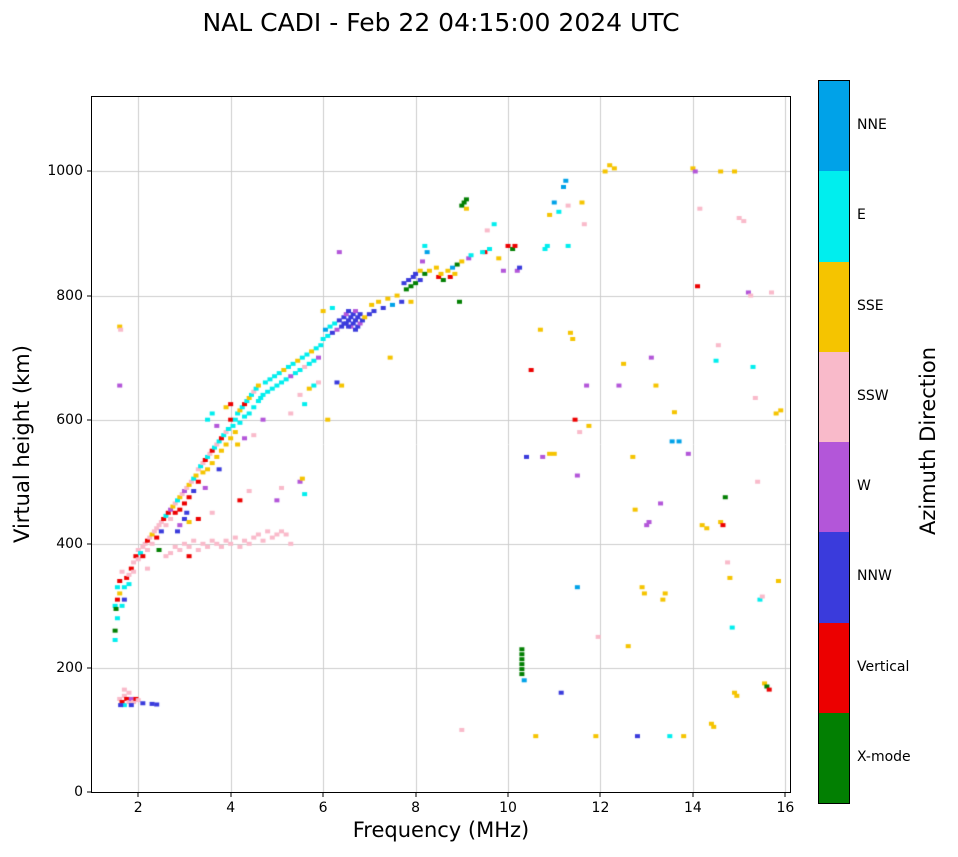  What do you see at coordinates (834, 757) in the screenshot?
I see `colorbar-segment-x-mode` at bounding box center [834, 757].